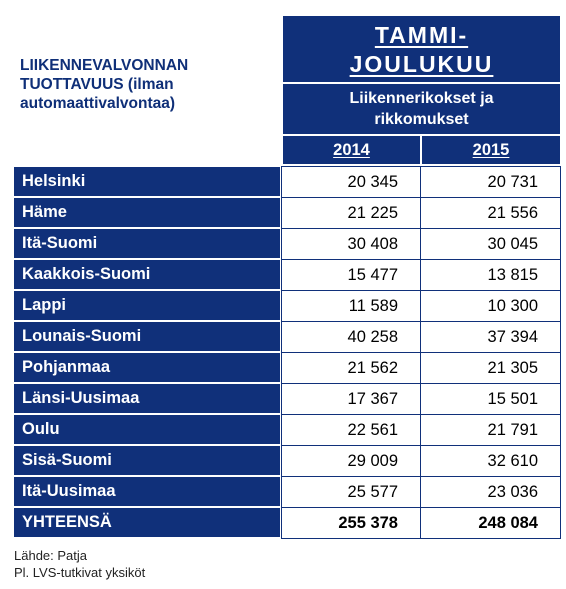 The width and height of the screenshot is (566, 589). What do you see at coordinates (351, 213) in the screenshot?
I see `value-2014: 21 225` at bounding box center [351, 213].